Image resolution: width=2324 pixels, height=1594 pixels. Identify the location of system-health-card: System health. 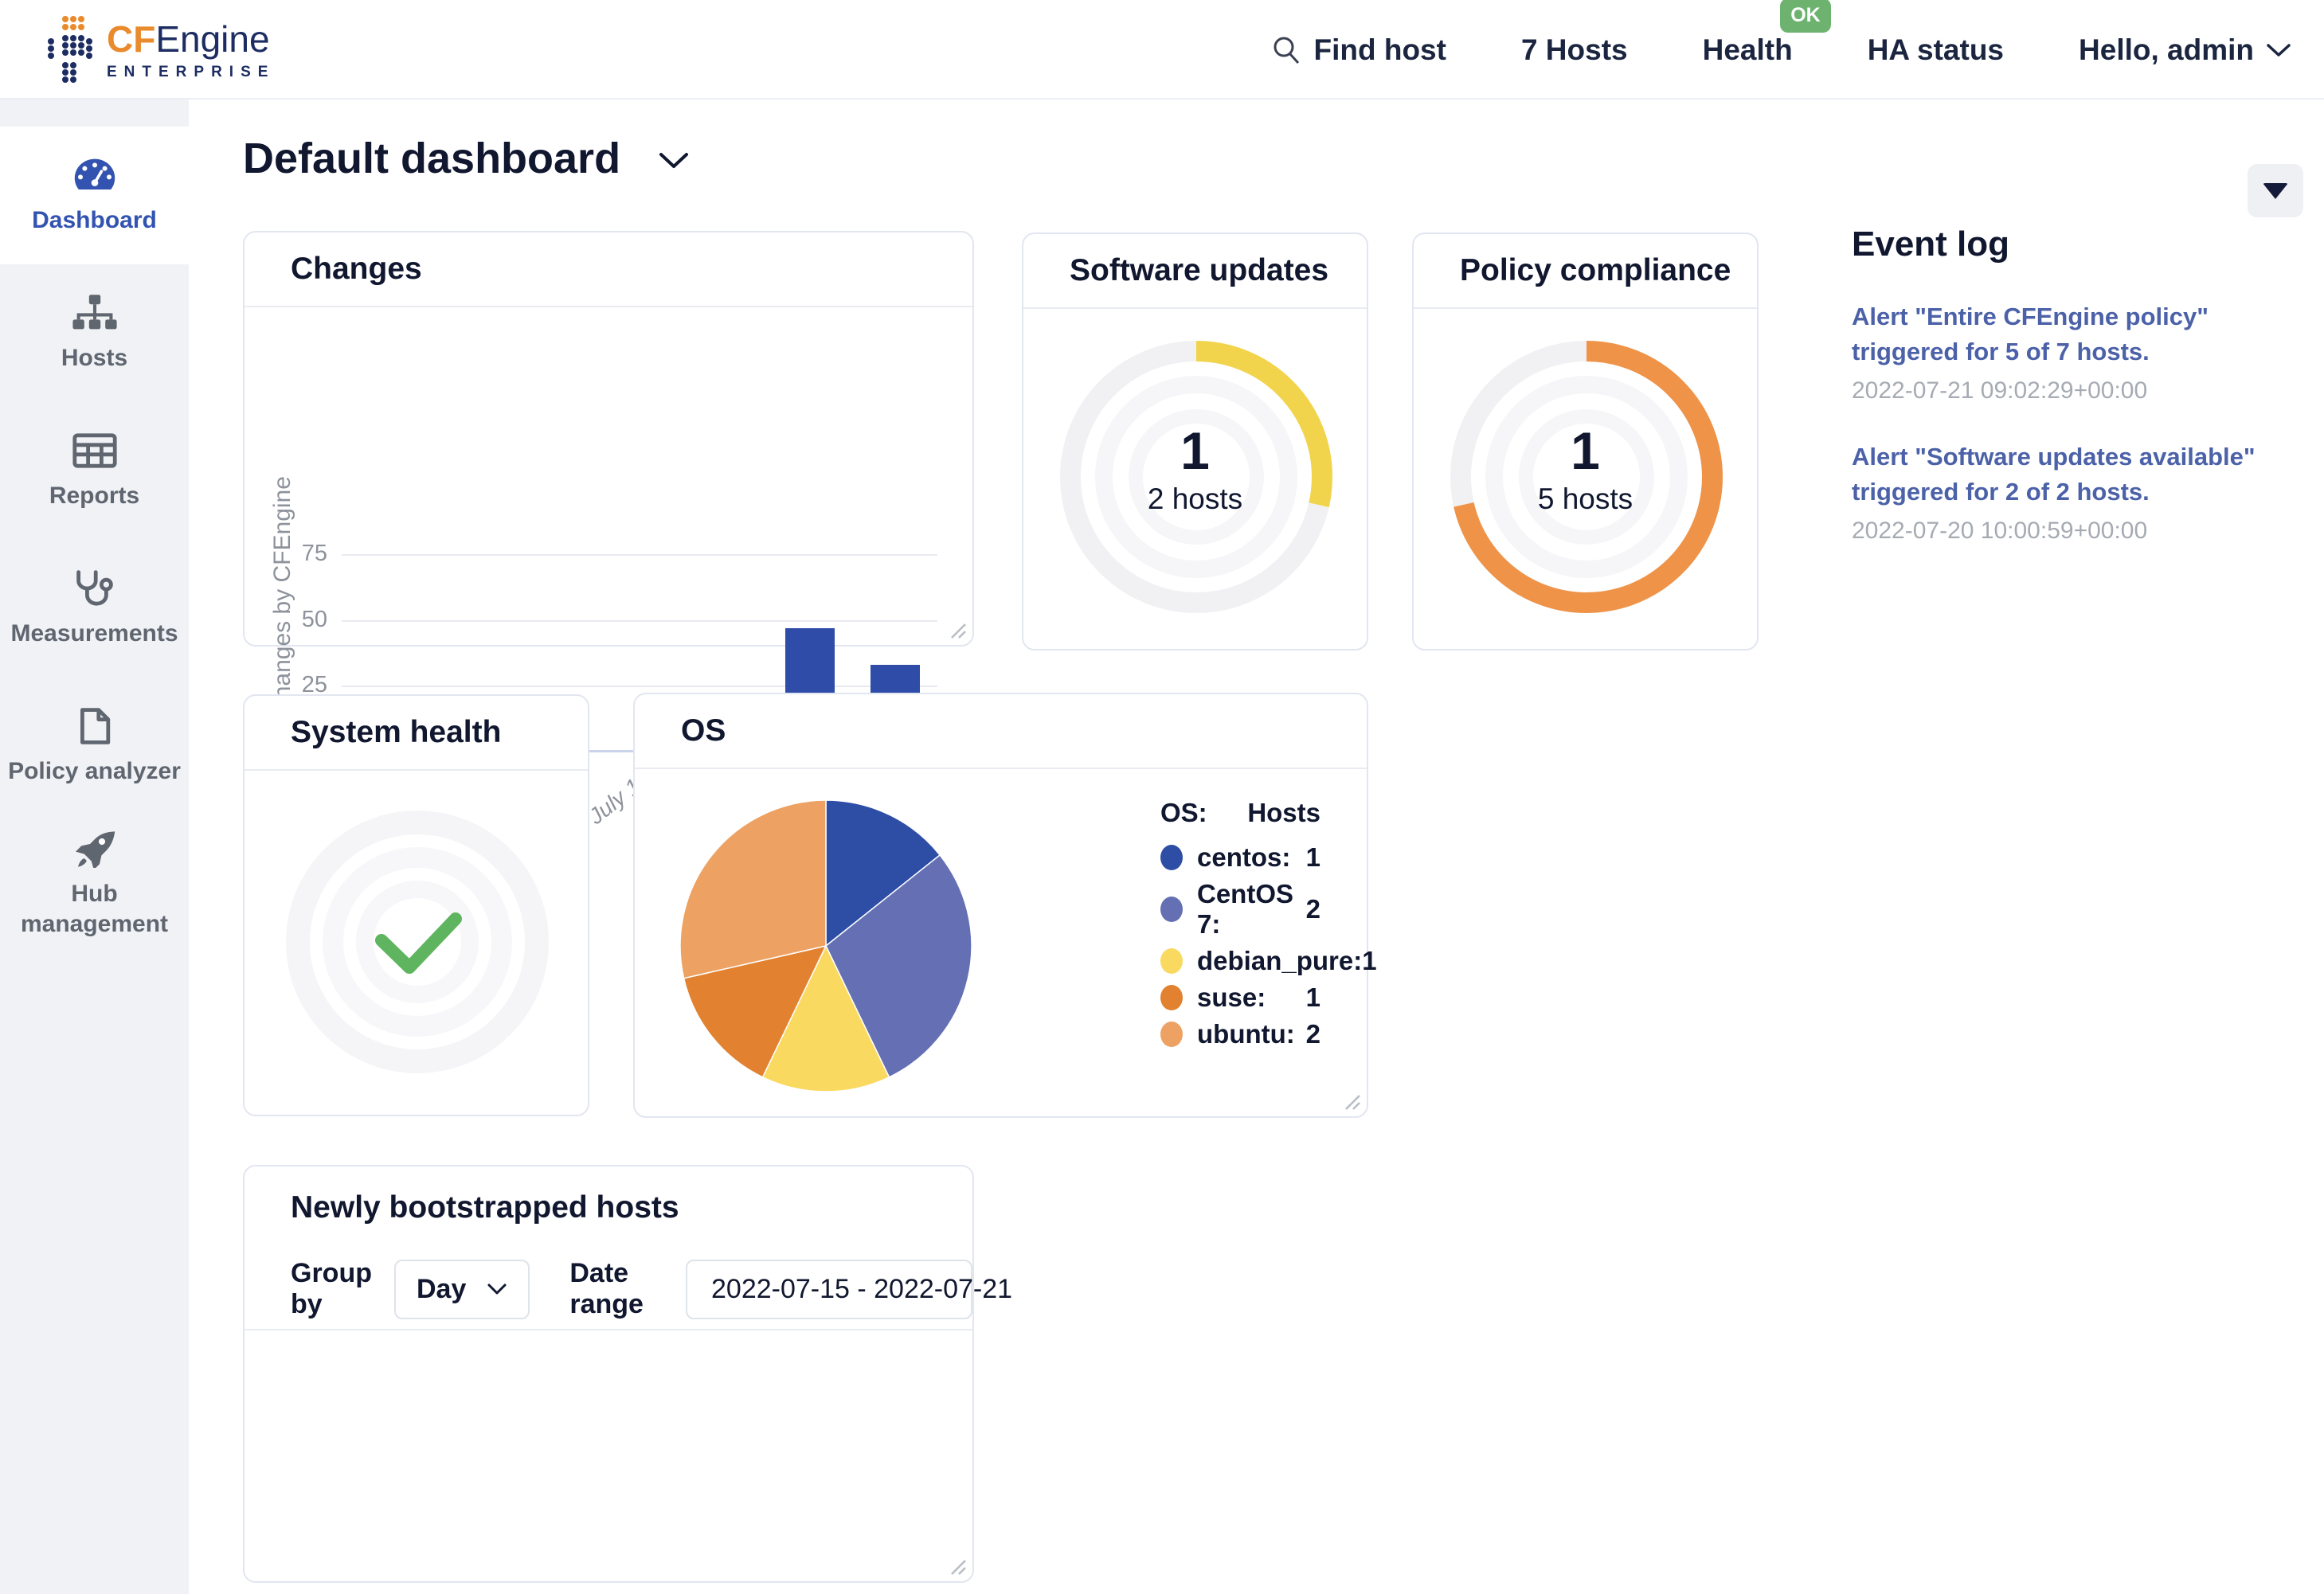
(416, 905).